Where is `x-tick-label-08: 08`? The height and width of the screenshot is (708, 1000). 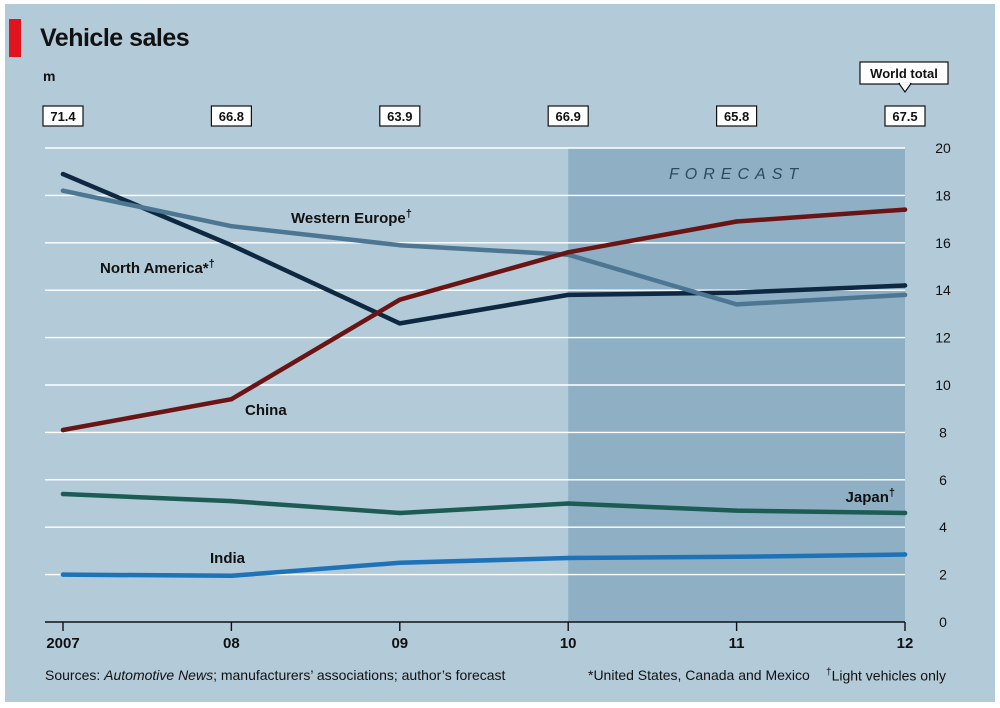 x-tick-label-08: 08 is located at coordinates (231, 643).